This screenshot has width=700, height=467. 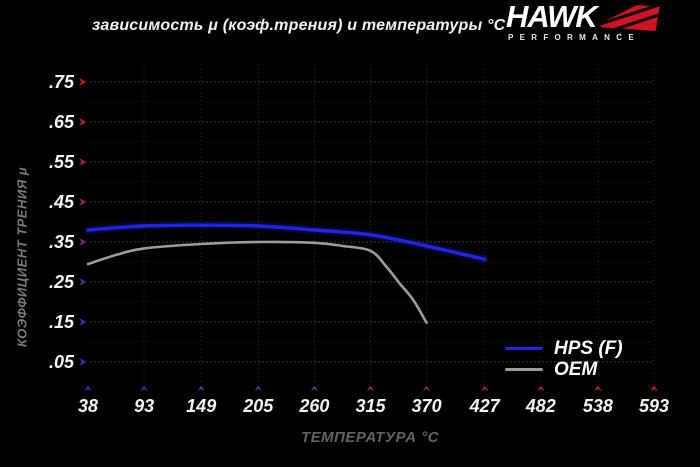 I want to click on x-tick-label: 427, so click(x=485, y=406).